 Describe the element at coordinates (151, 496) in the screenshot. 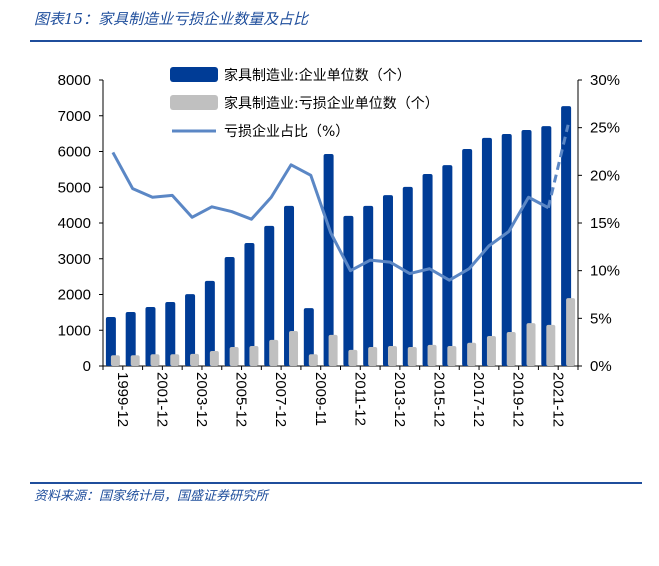

I see `source-note: 资料来源：国家统计局，国盛证券研究所` at that location.